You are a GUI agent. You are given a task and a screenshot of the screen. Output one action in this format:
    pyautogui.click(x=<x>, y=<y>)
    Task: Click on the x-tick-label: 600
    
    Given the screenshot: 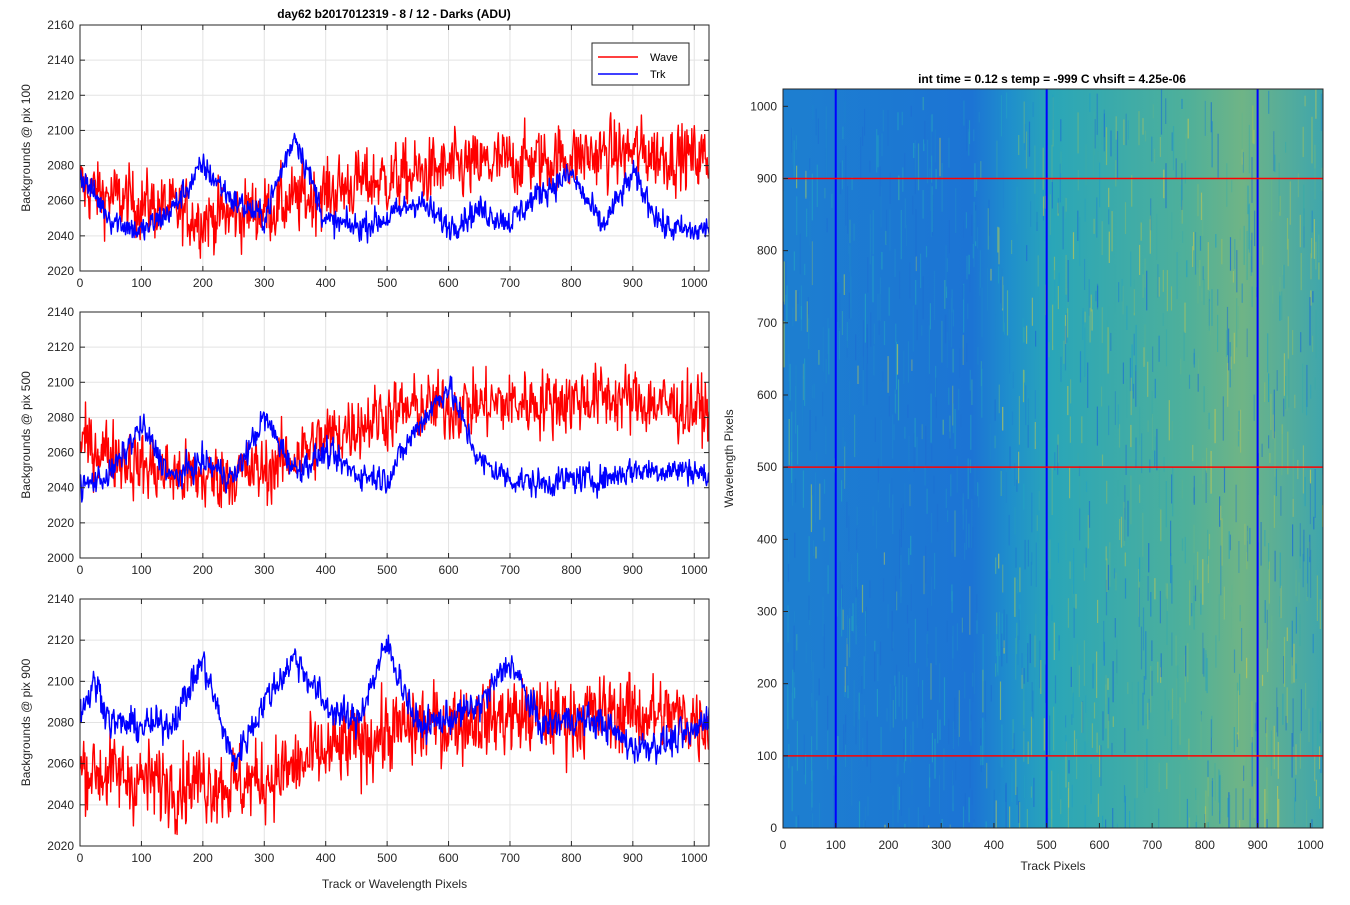 What is the action you would take?
    pyautogui.click(x=449, y=570)
    